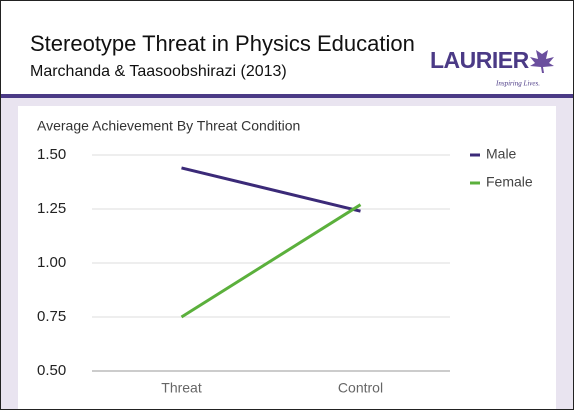 The image size is (574, 415). I want to click on x-tick-label: Control, so click(360, 388).